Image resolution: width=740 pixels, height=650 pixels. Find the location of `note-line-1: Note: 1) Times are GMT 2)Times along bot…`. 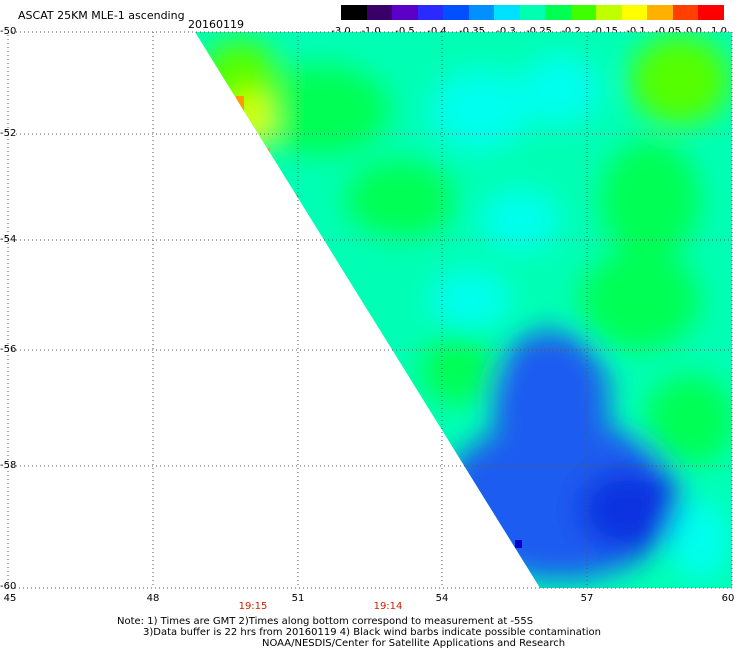

note-line-1: Note: 1) Times are GMT 2)Times along bot… is located at coordinates (325, 621).